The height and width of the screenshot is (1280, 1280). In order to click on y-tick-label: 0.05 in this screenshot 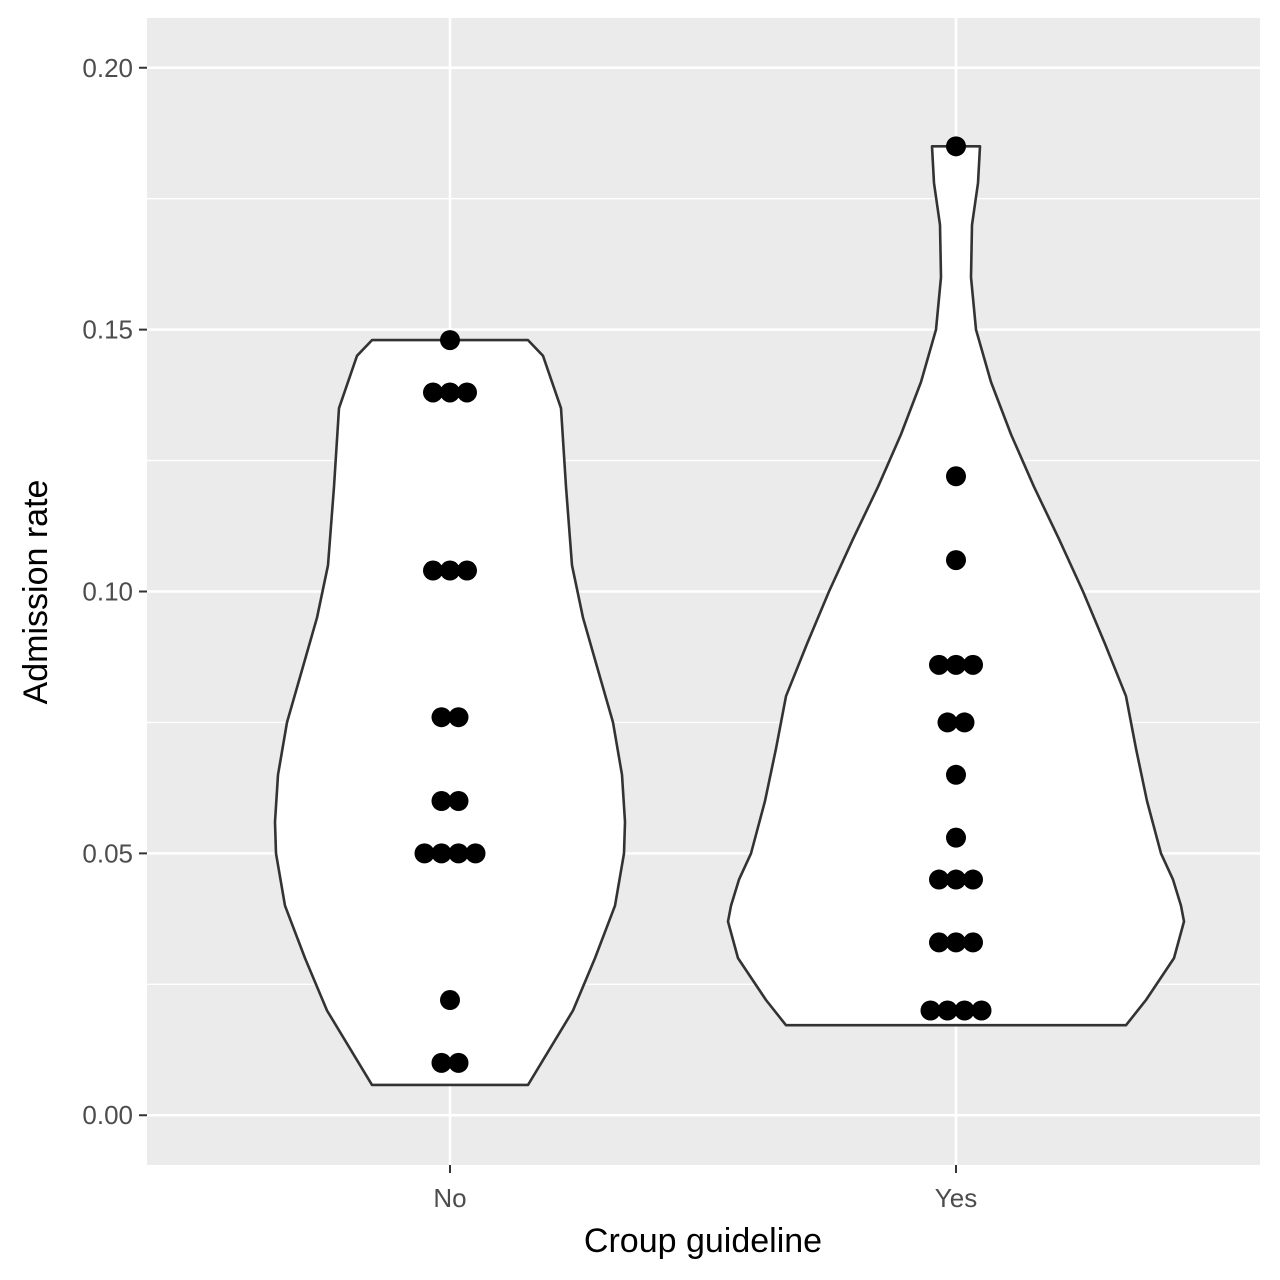, I will do `click(107, 853)`.